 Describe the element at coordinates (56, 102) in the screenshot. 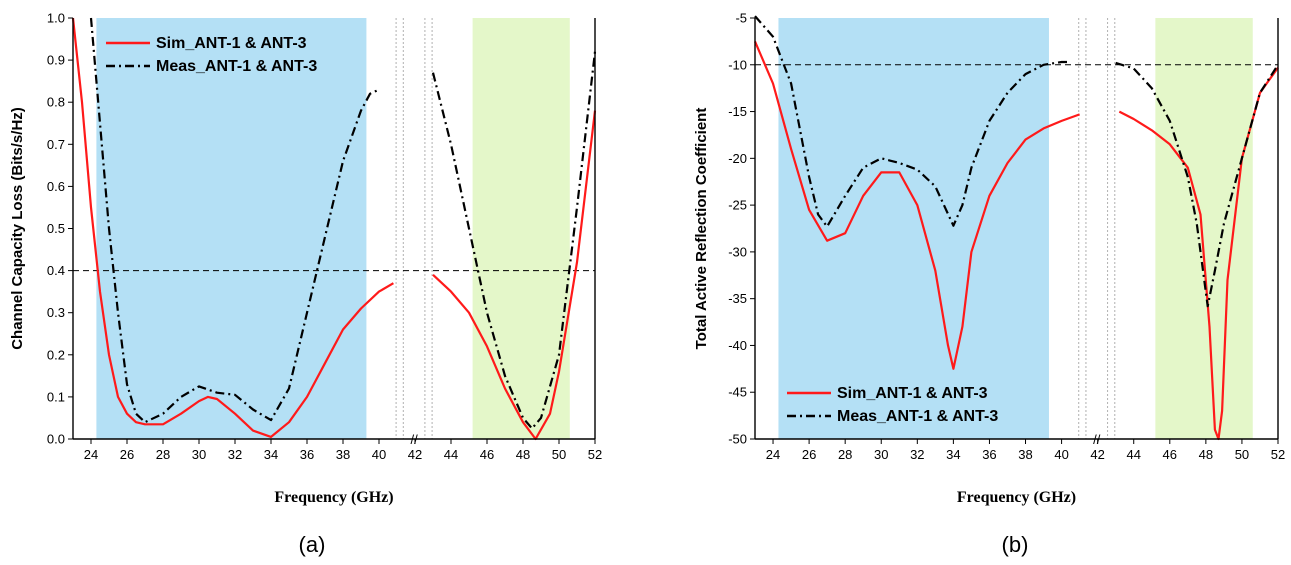

I see `y-tick-label: 0.8` at that location.